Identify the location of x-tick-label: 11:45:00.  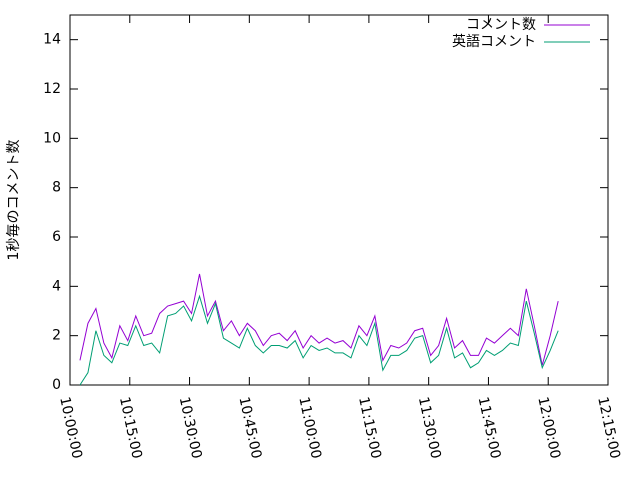
(489, 427).